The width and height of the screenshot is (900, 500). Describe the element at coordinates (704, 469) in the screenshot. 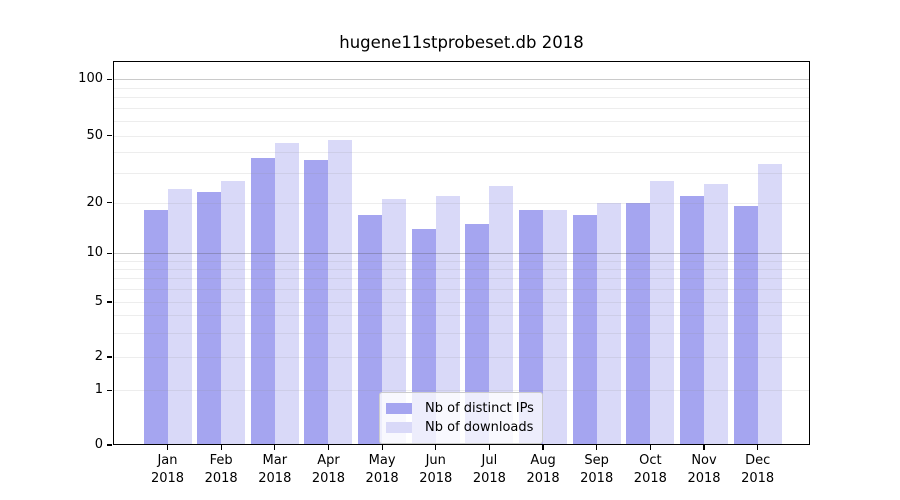

I see `x-tick-label-nov: Nov 2018` at that location.